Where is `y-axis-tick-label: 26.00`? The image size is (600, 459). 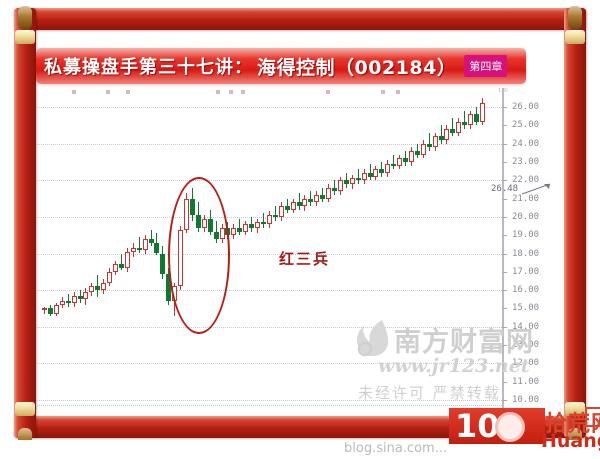
y-axis-tick-label: 26.00 is located at coordinates (526, 107).